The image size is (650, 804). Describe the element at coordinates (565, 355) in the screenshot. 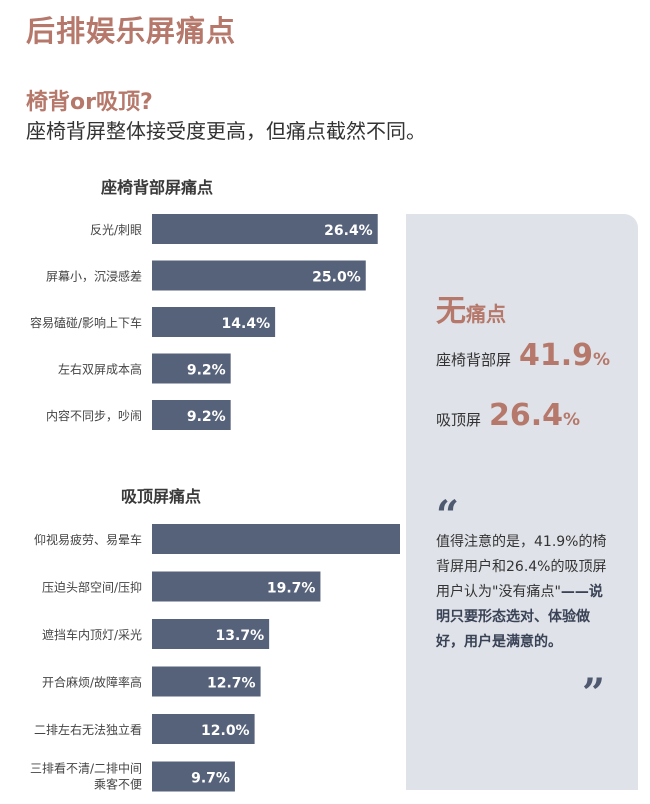

I see `stat-seatback-value: 41.9%` at that location.